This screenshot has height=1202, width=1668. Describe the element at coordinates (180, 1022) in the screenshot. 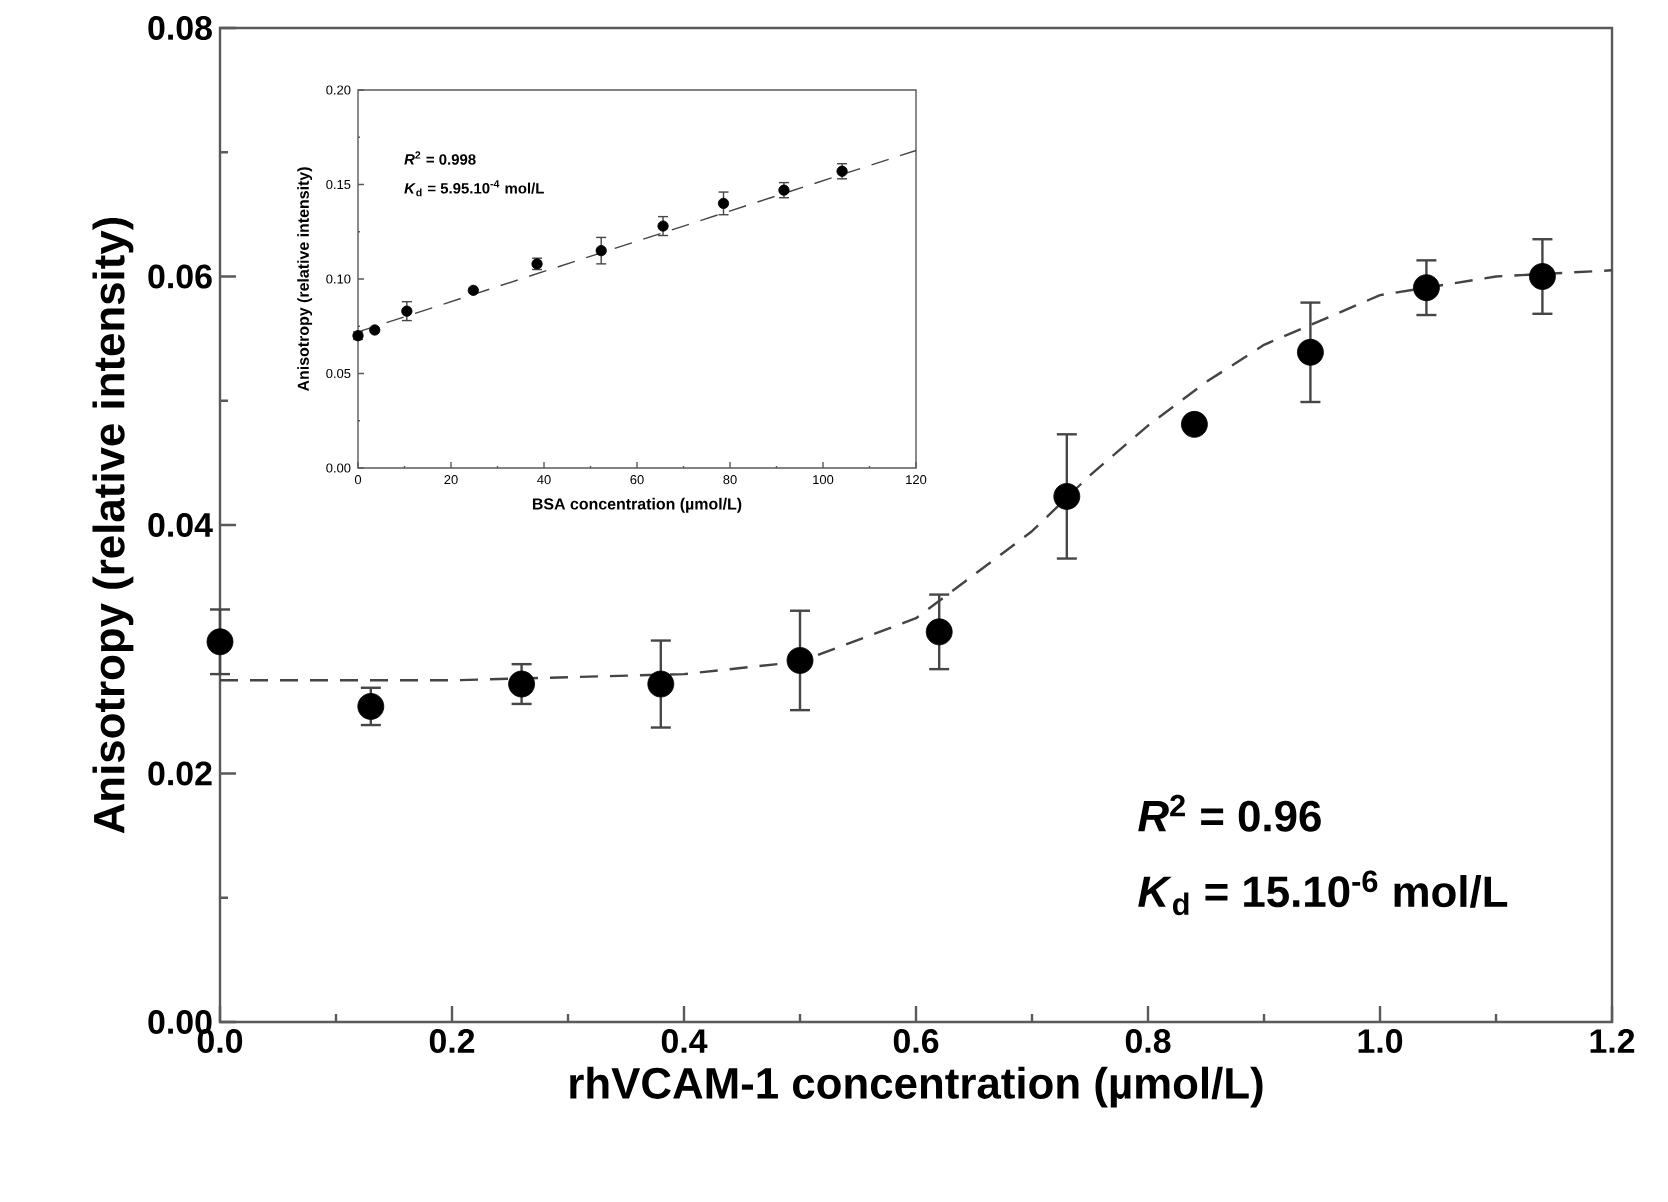

I see `y-tick-label: 0.00` at that location.